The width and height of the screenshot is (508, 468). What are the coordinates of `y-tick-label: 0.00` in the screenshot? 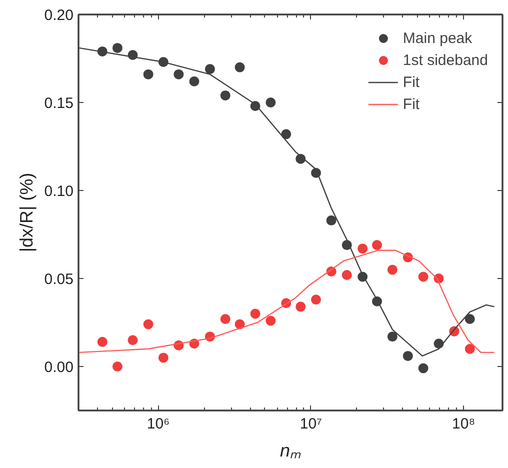 It's located at (59, 367).